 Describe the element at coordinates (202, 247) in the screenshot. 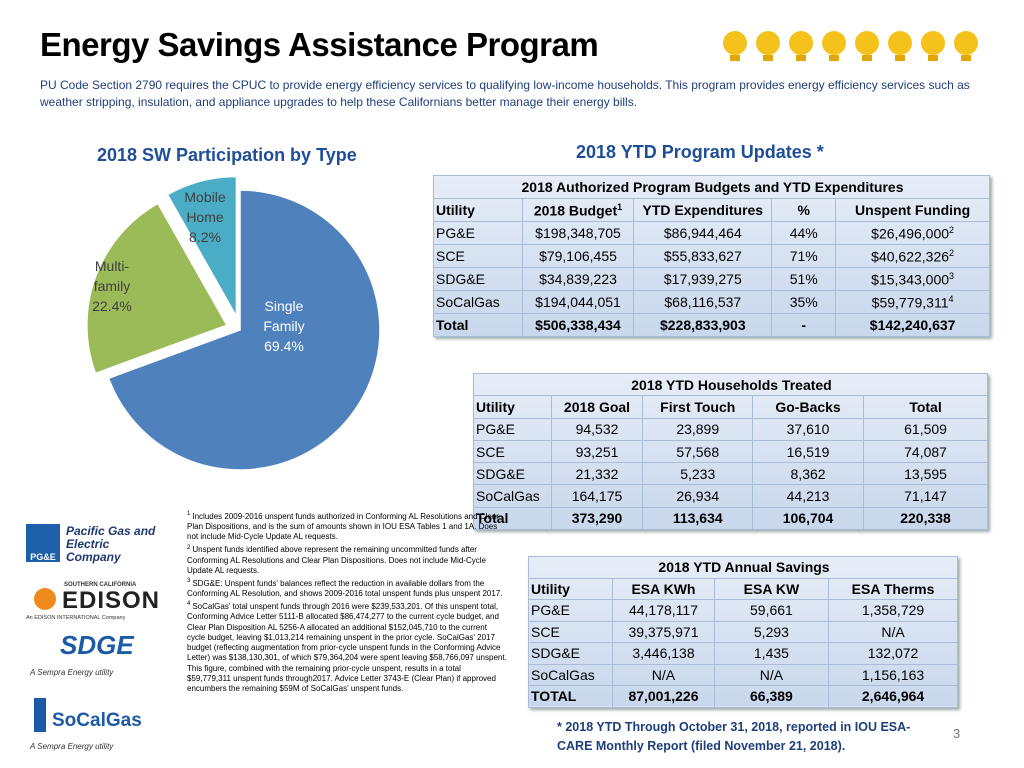

I see `pie-slice` at that location.